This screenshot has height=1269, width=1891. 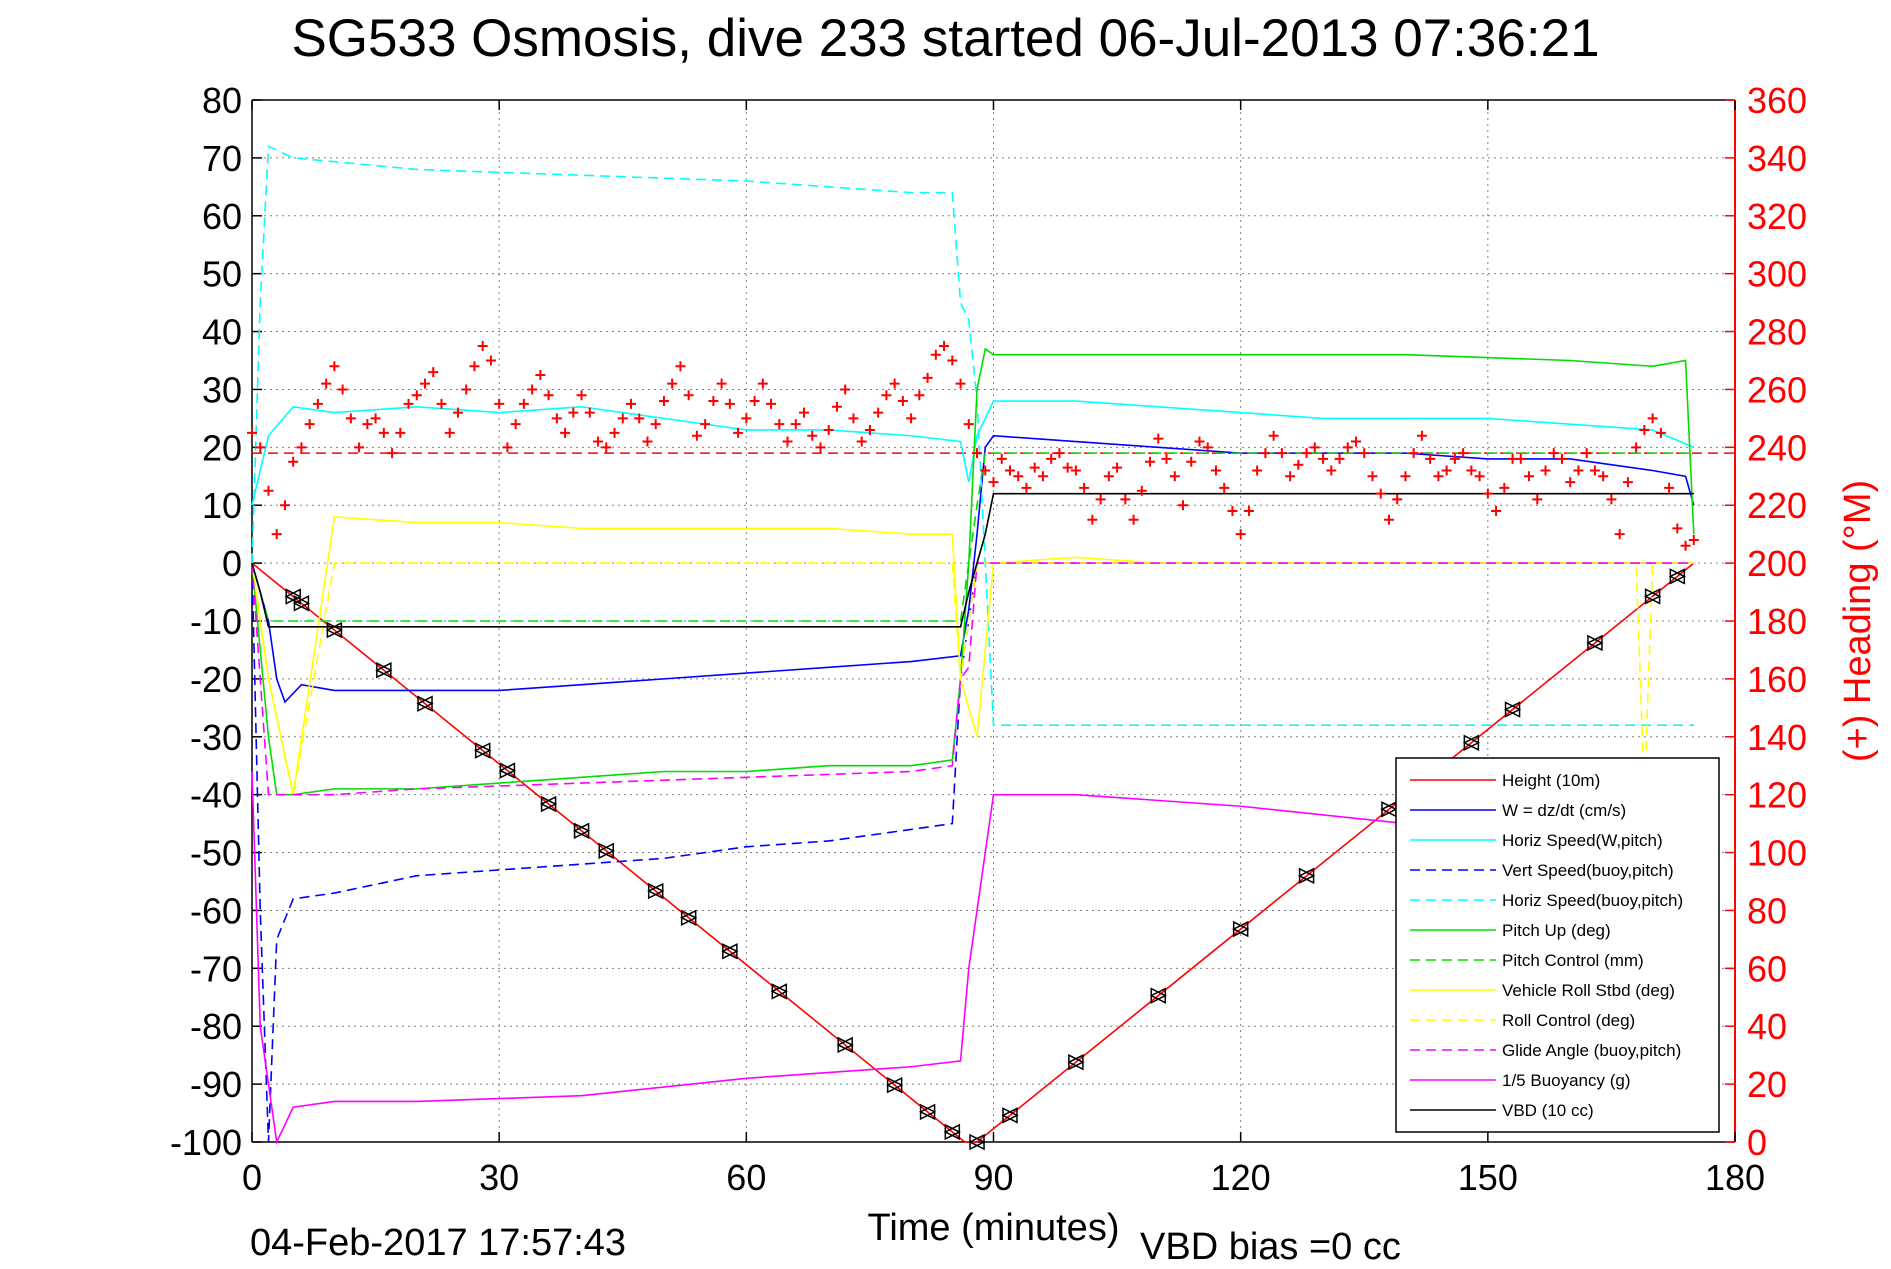 I want to click on y-right-tick-label: 240, so click(x=1777, y=447).